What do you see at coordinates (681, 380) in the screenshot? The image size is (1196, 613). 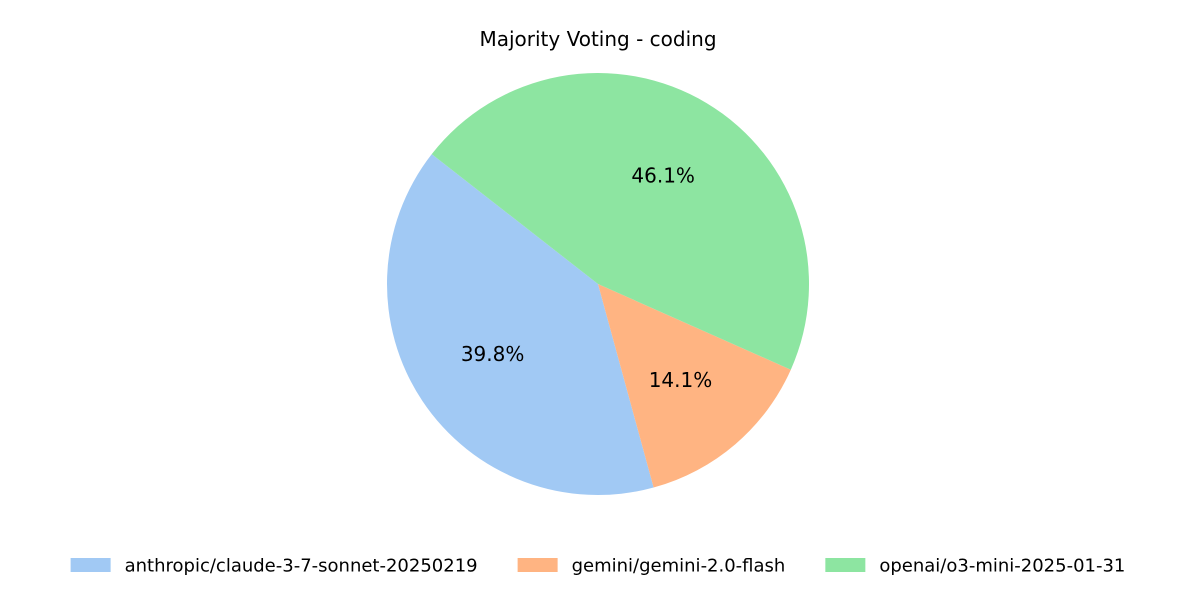 I see `pie-percent-label-1: 14.1%` at bounding box center [681, 380].